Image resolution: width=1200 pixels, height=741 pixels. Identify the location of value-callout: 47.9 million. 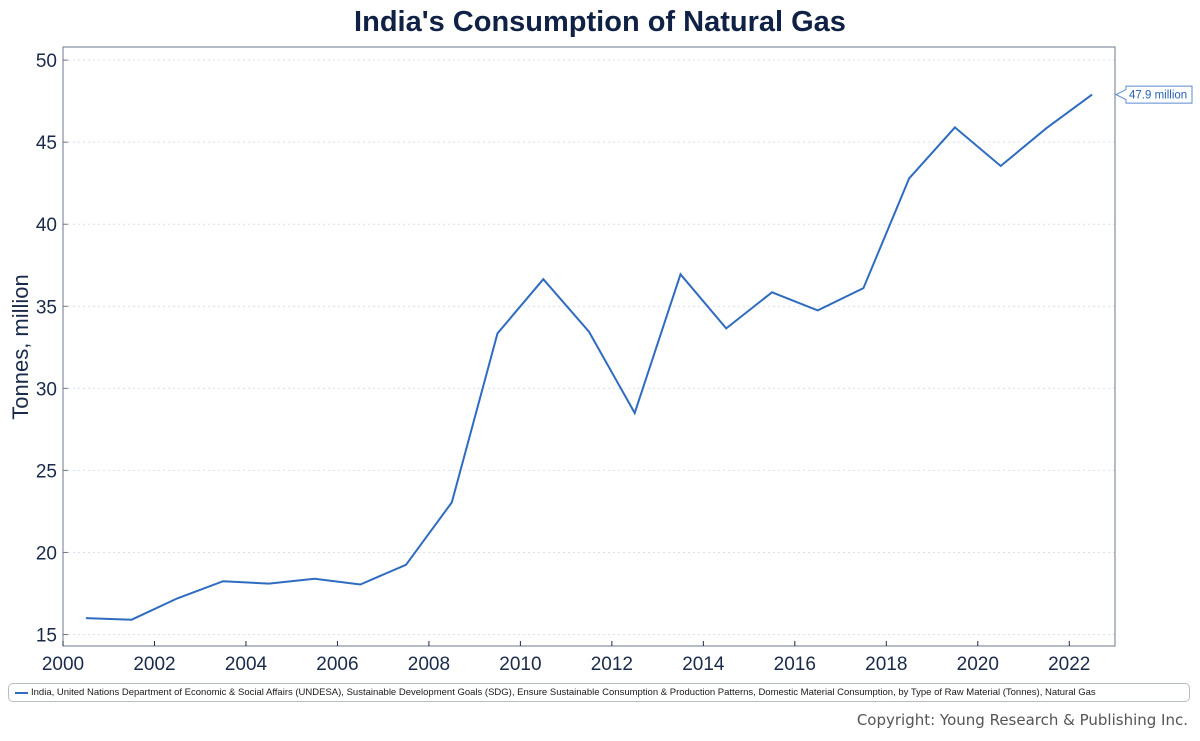
(1153, 94).